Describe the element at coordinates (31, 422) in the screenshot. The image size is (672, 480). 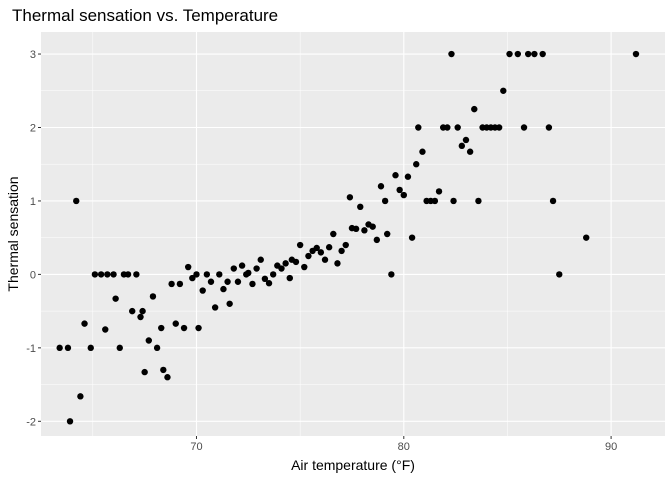
I see `y-tick-label: -2` at that location.